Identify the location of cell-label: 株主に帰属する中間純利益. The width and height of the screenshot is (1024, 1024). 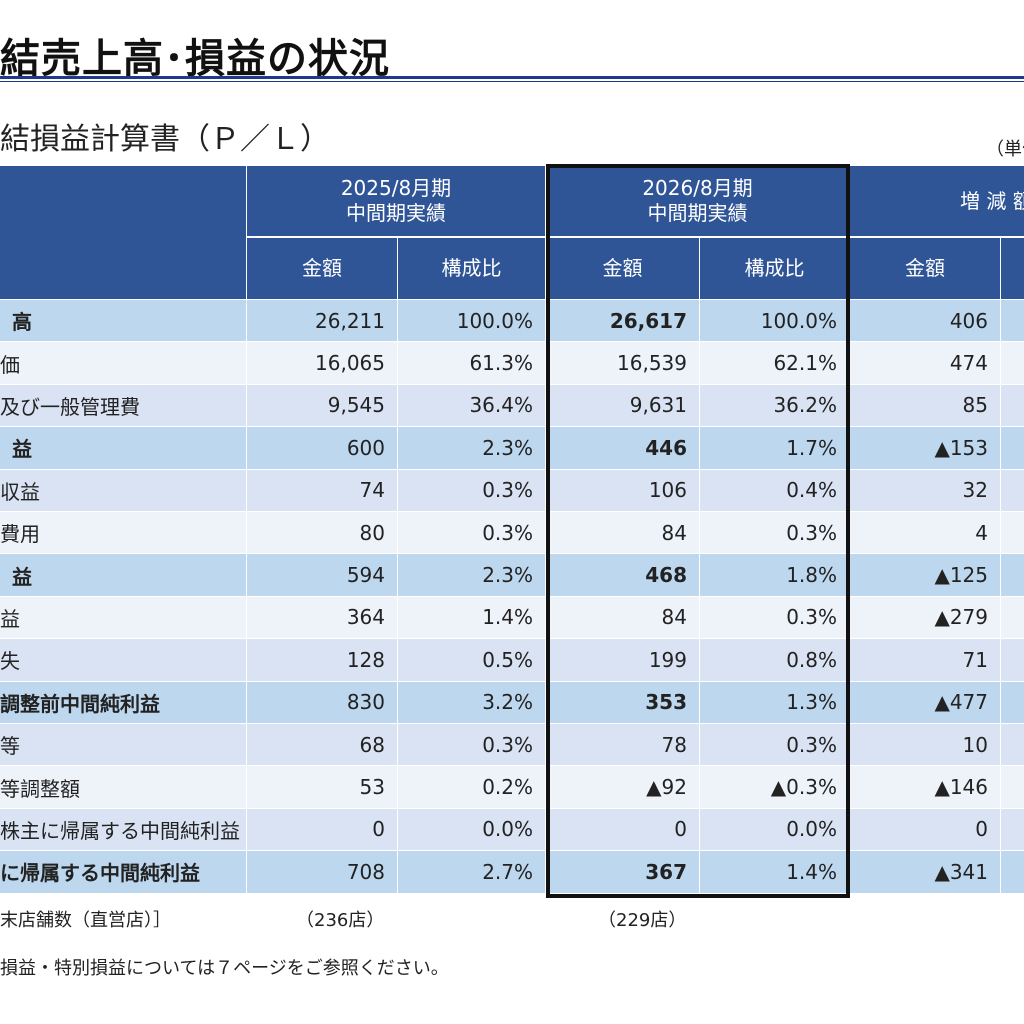
(120, 830).